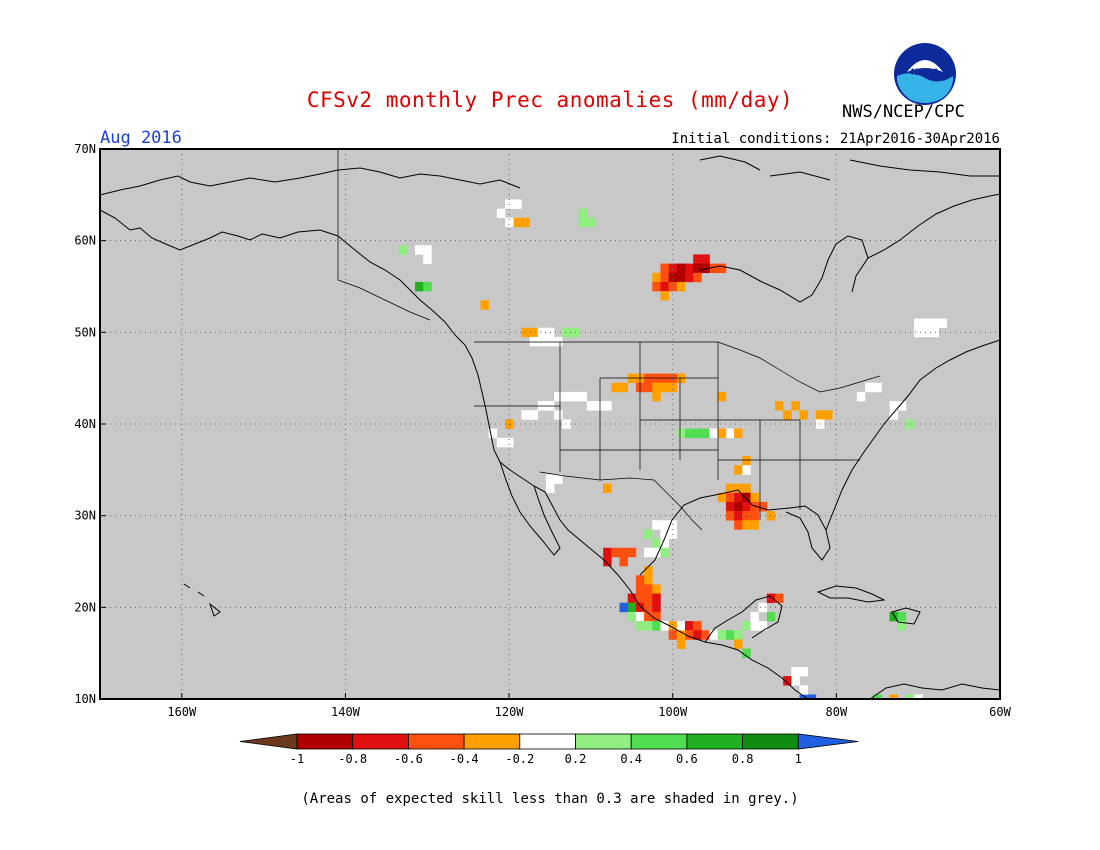 The height and width of the screenshot is (850, 1100). What do you see at coordinates (903, 112) in the screenshot?
I see `agency-label: NWS/NCEP/CPC` at bounding box center [903, 112].